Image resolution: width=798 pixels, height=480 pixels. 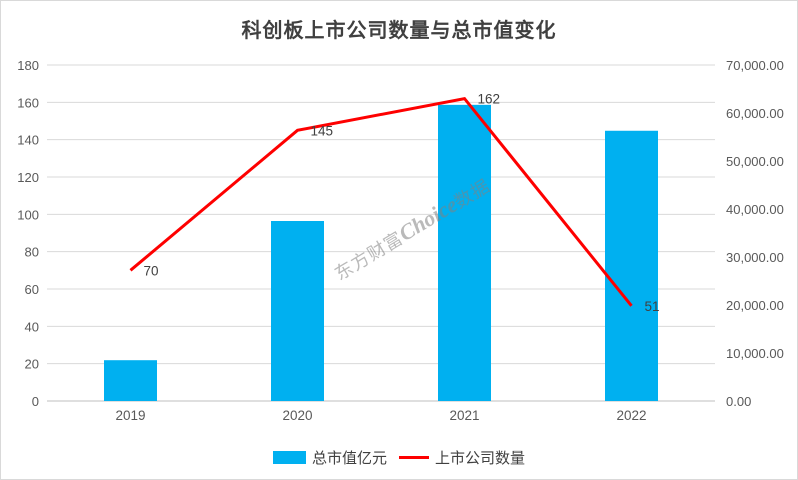 I want to click on legend-bar-label: 总市值亿元, so click(x=349, y=458).